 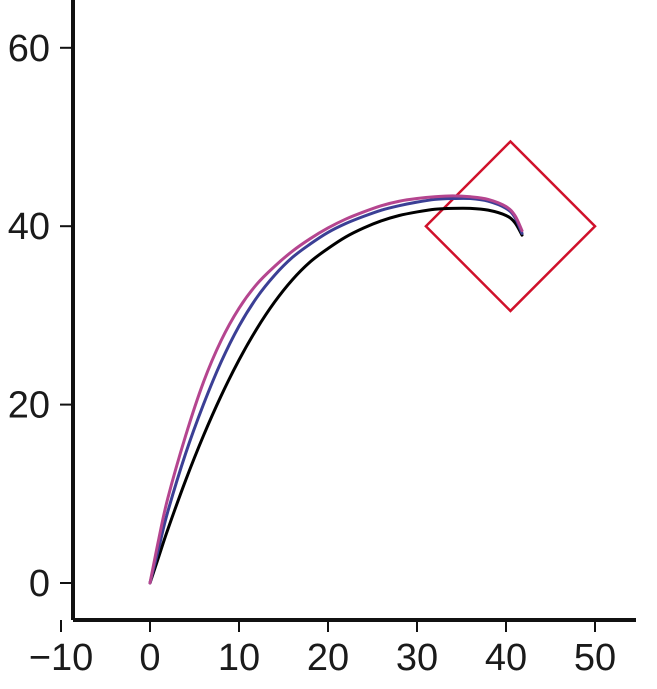 I want to click on y-tick-label: 0, so click(x=39, y=584).